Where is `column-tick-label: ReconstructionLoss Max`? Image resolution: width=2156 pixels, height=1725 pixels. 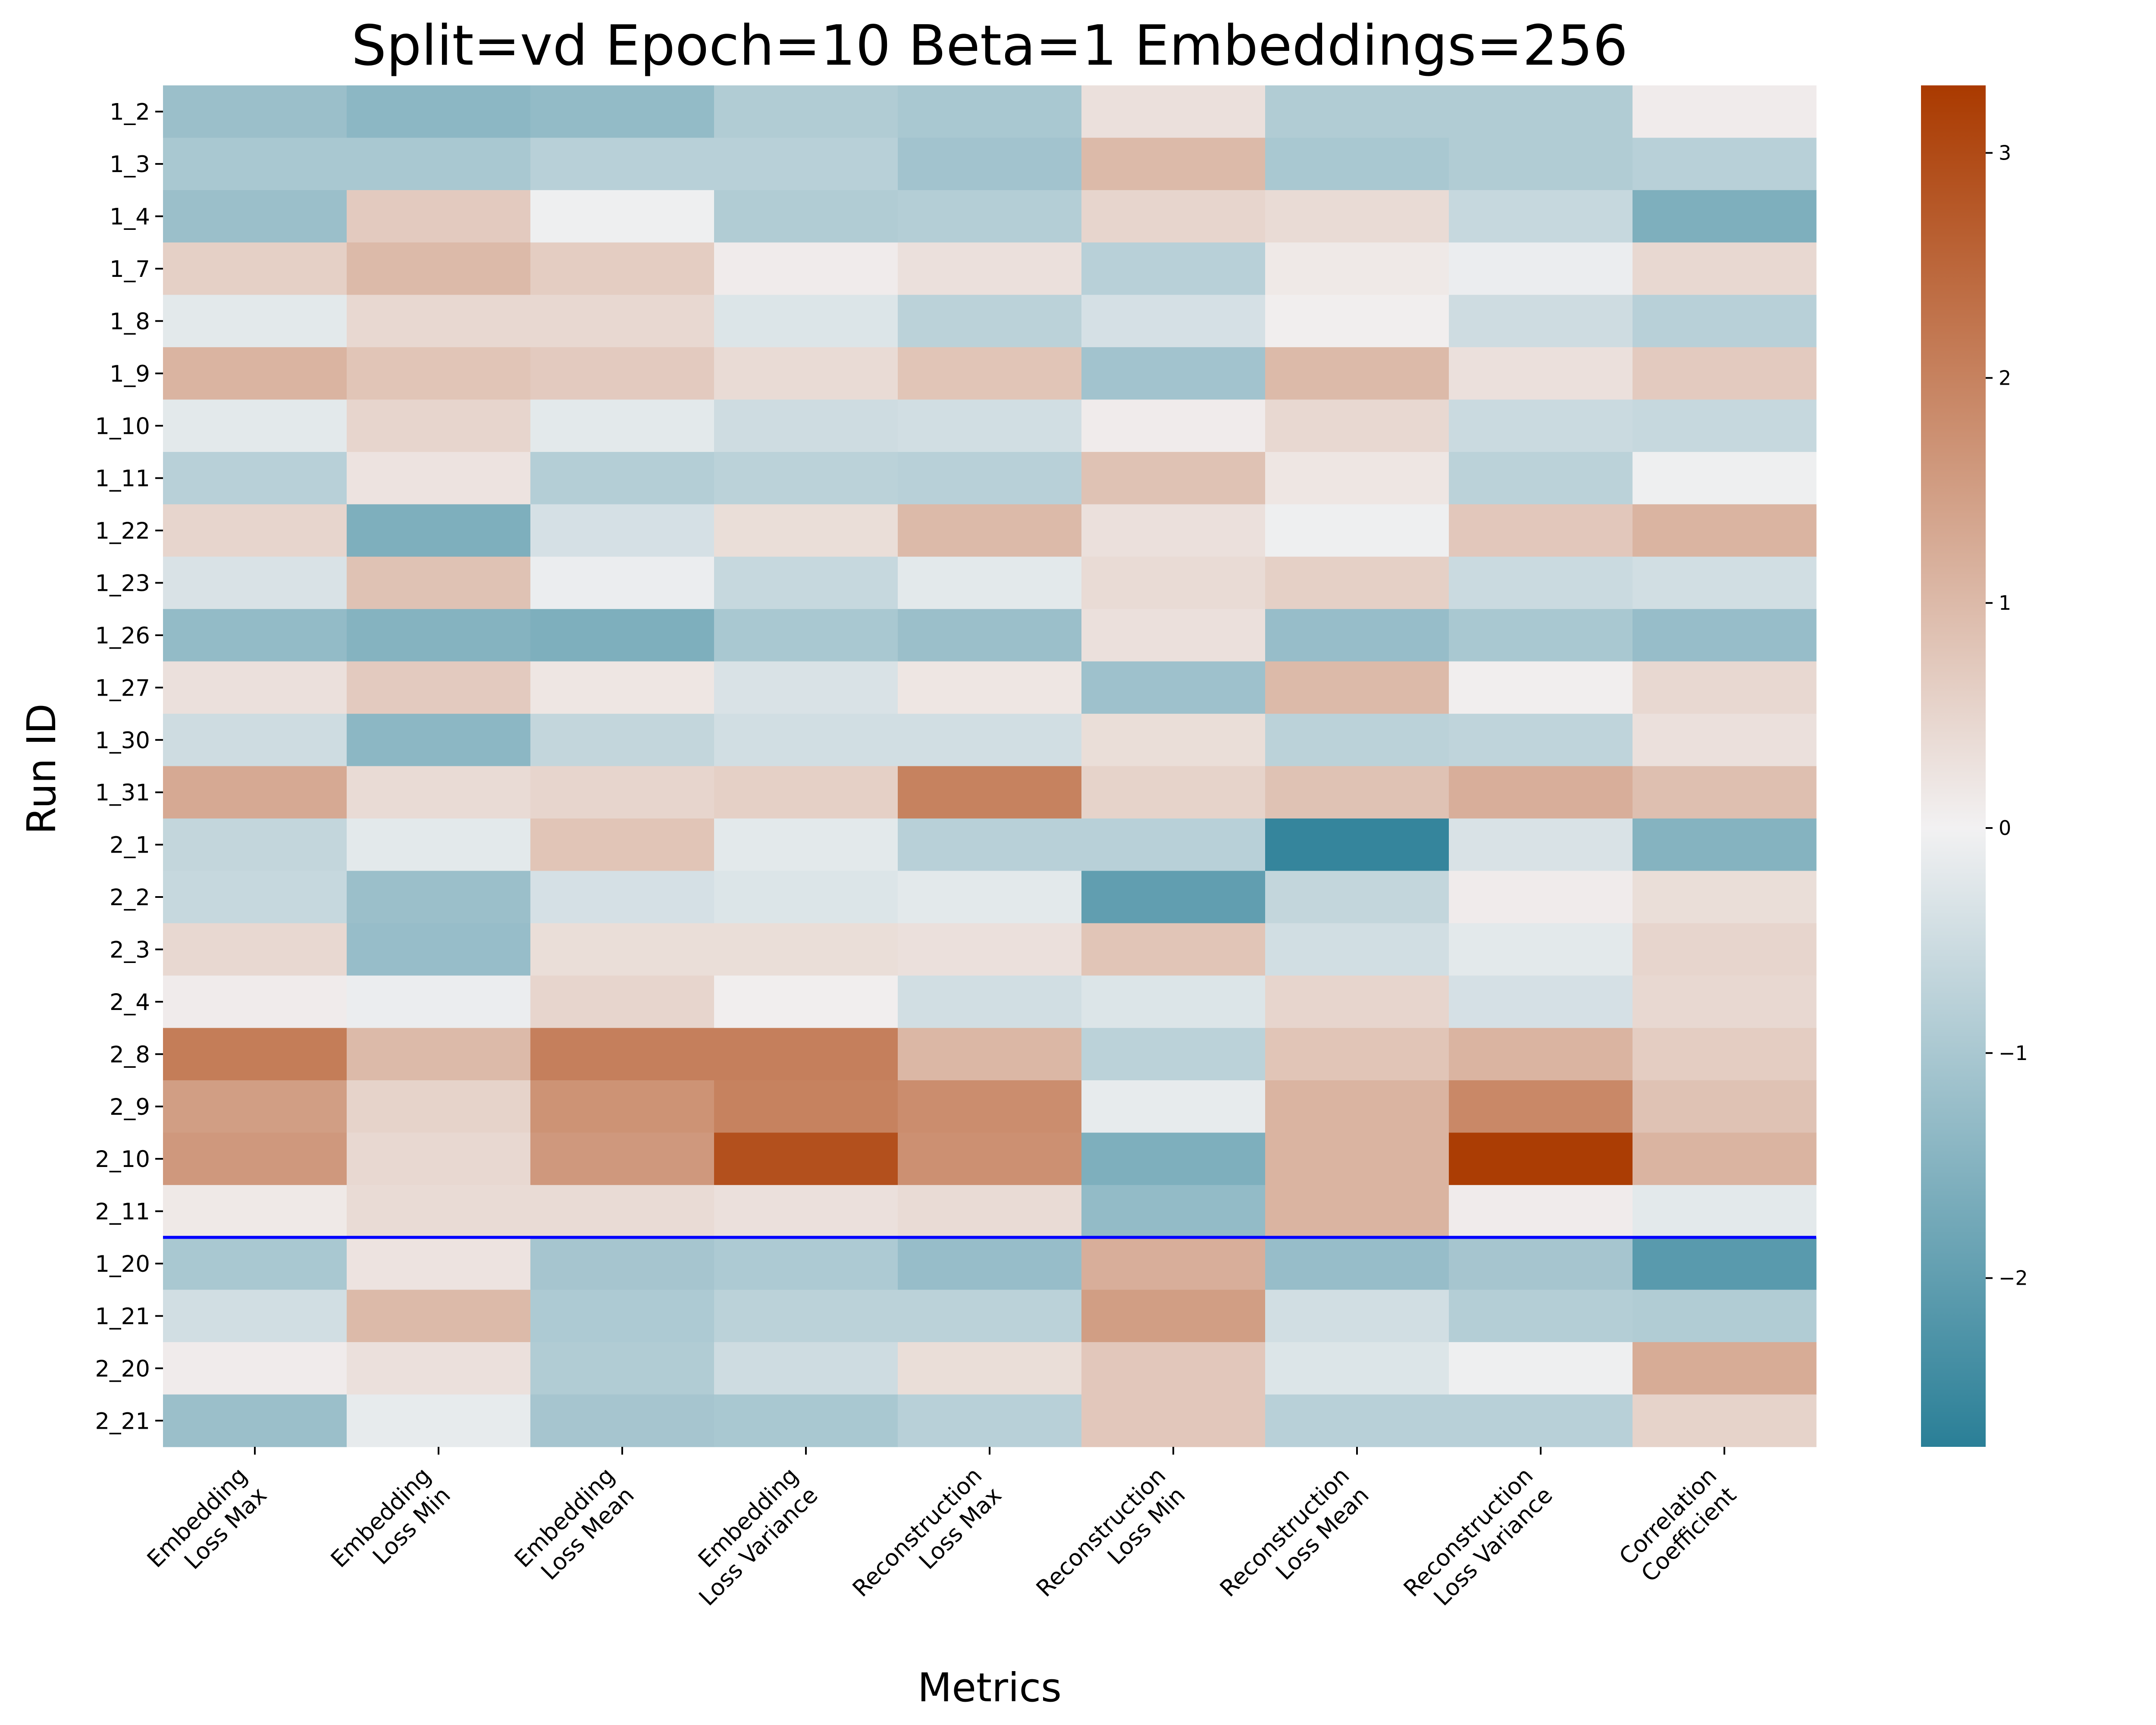 column-tick-label: ReconstructionLoss Max is located at coordinates (927, 1542).